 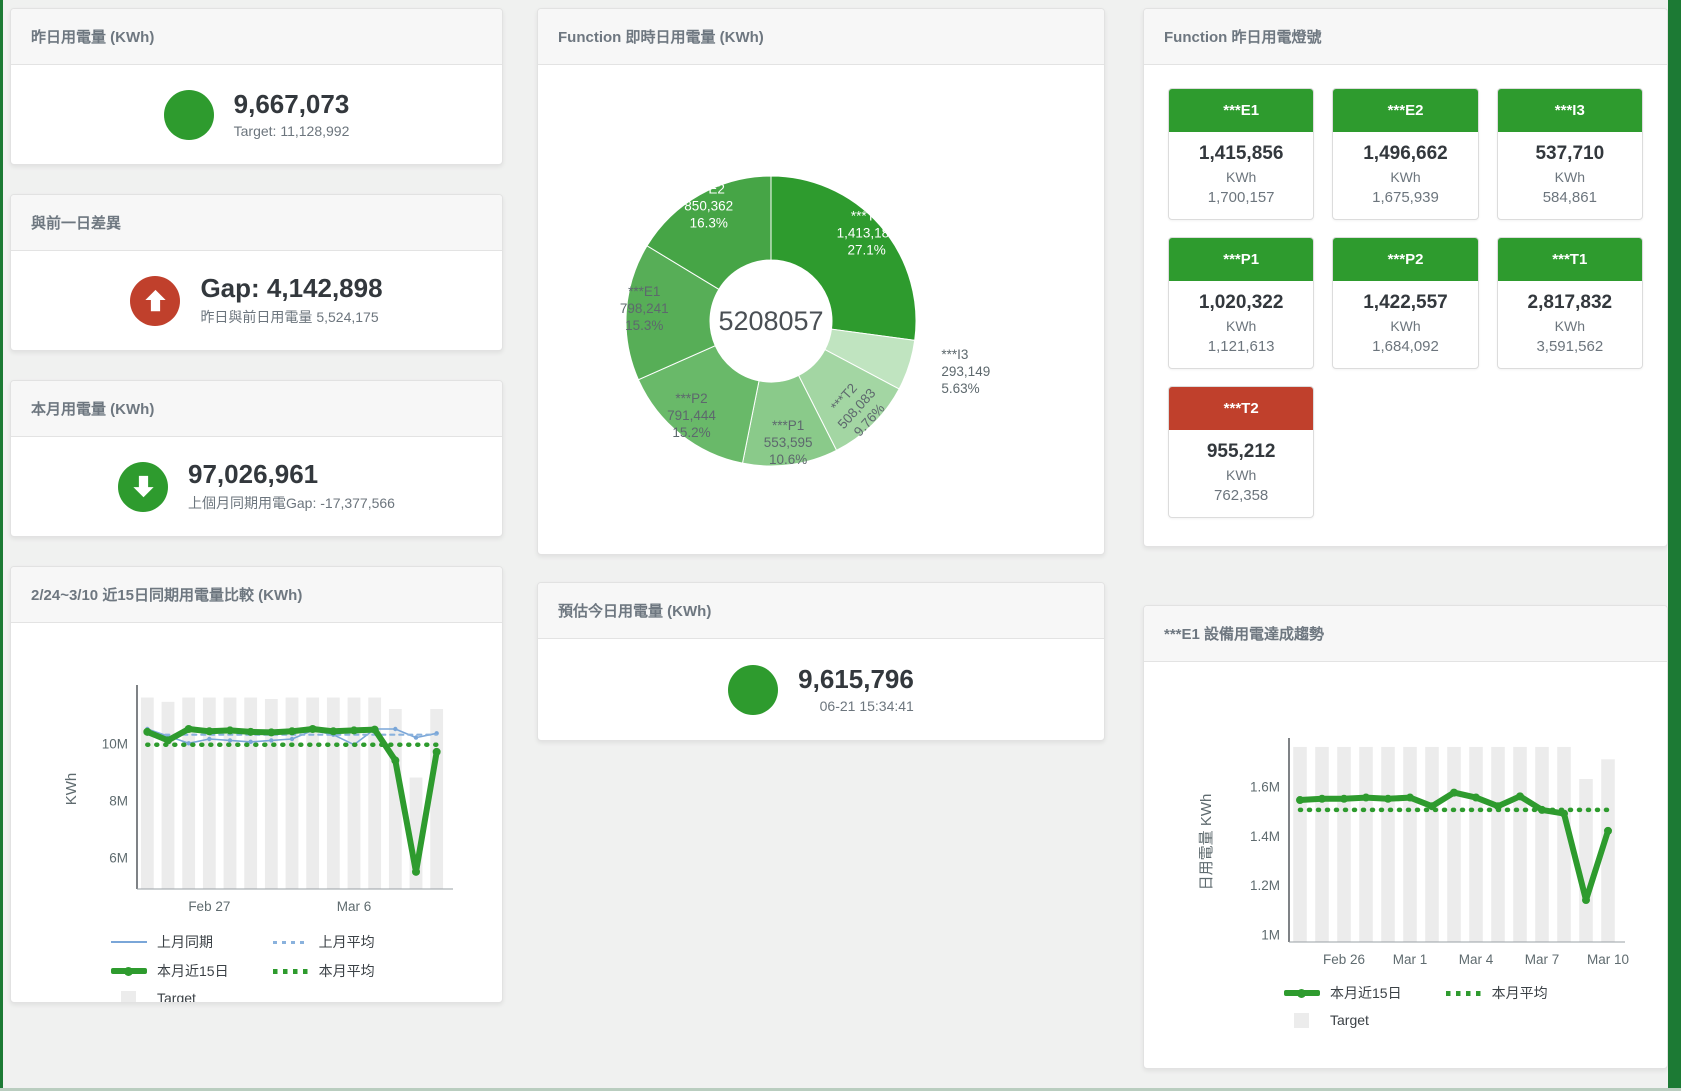 I want to click on status-tile: ***E2 1,496,662 KWh 1,675,939, so click(x=1405, y=154).